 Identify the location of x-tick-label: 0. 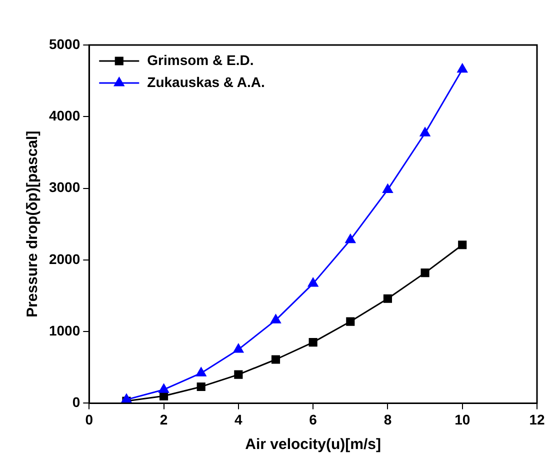
(89, 419).